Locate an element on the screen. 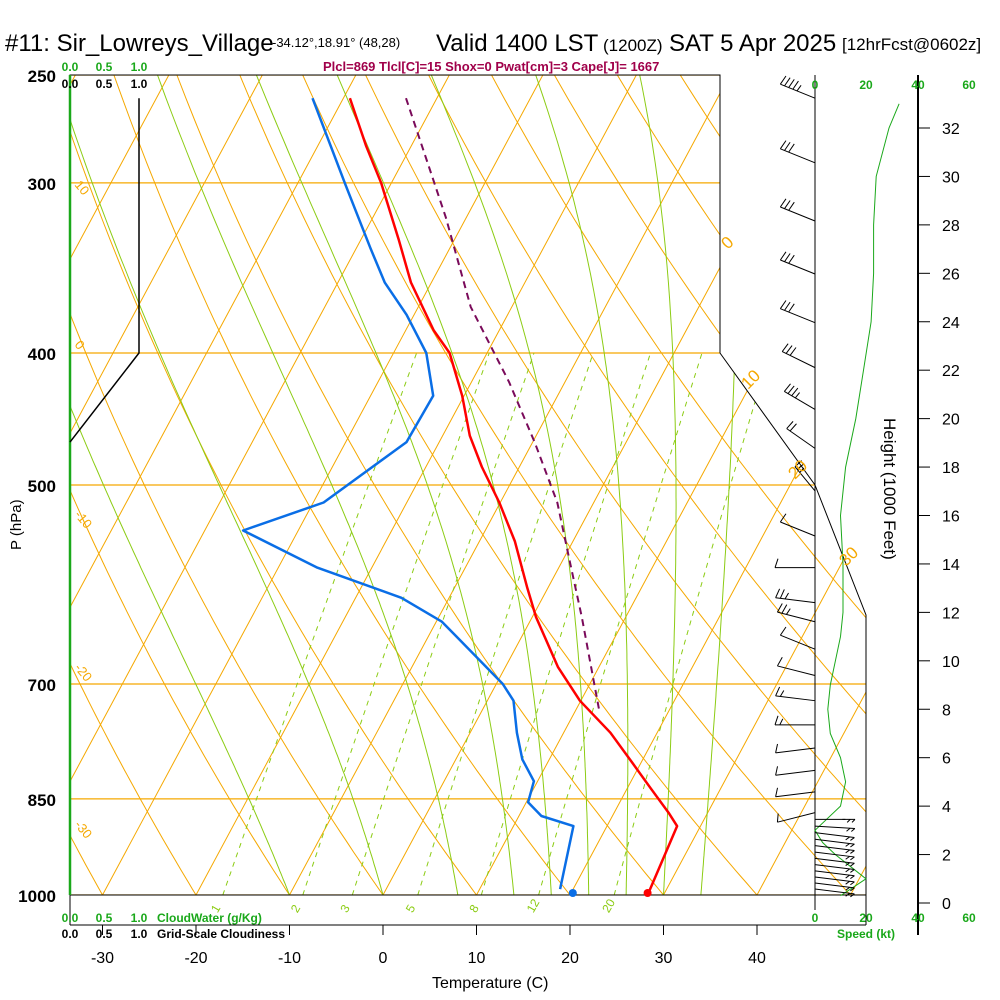  utc-time: (1200Z) is located at coordinates (633, 45).